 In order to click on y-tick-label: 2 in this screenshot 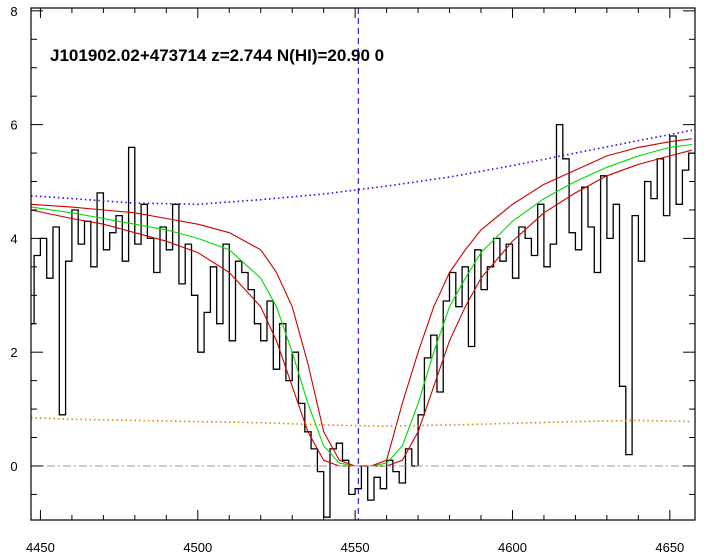, I will do `click(13, 352)`.